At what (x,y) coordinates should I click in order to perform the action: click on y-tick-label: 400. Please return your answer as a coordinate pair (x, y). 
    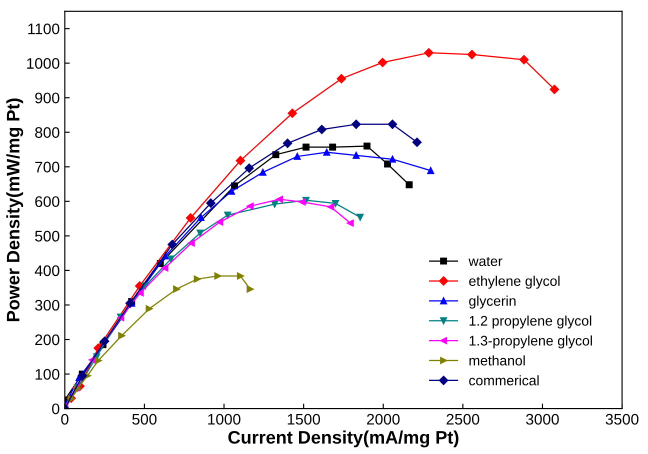
    Looking at the image, I should click on (47, 270).